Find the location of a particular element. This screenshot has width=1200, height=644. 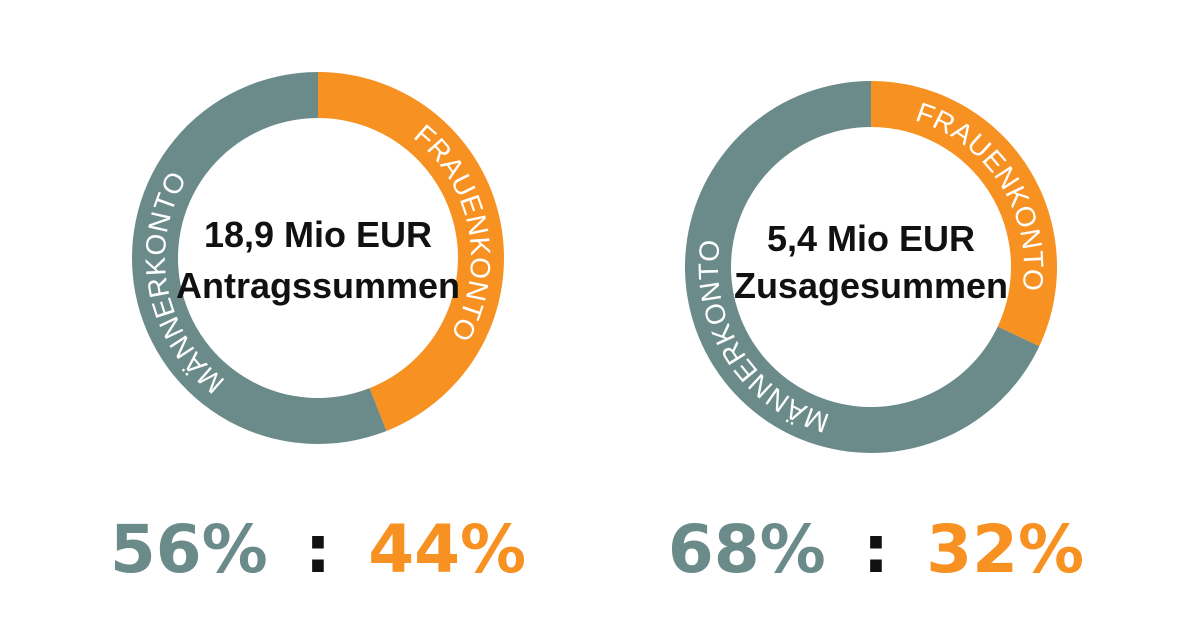

ratio: 56% : 44% is located at coordinates (318, 549).